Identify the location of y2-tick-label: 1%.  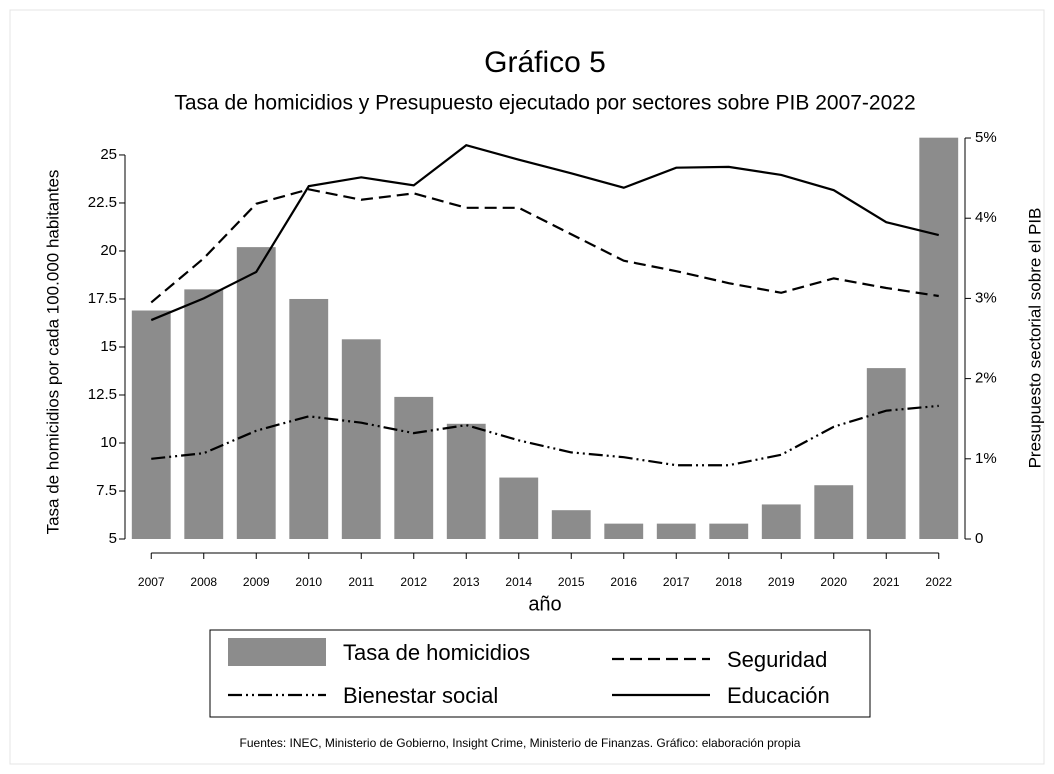
(986, 458).